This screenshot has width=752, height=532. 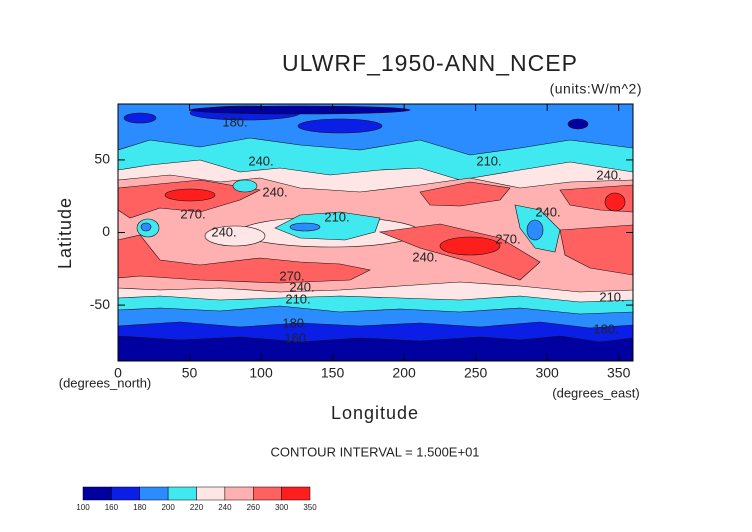 I want to click on footnote: CONTOUR INTERVAL = 1.500E+01, so click(x=374, y=451).